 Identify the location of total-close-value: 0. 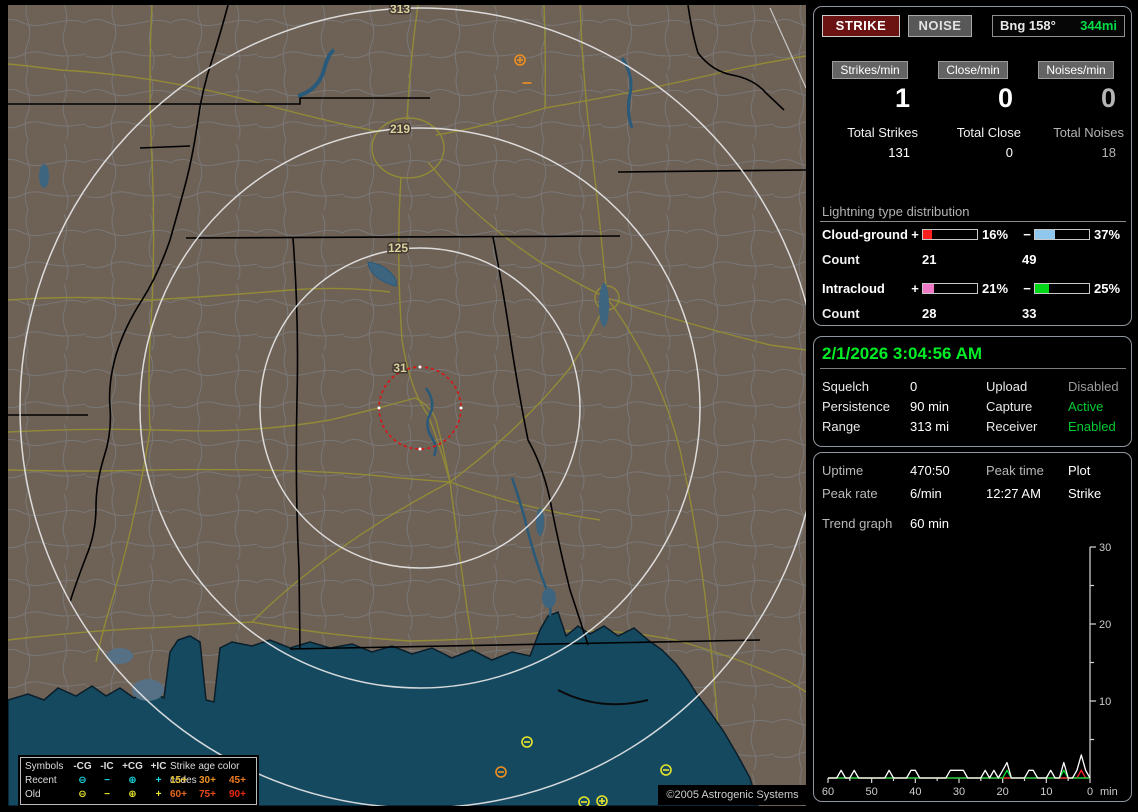
(1009, 152).